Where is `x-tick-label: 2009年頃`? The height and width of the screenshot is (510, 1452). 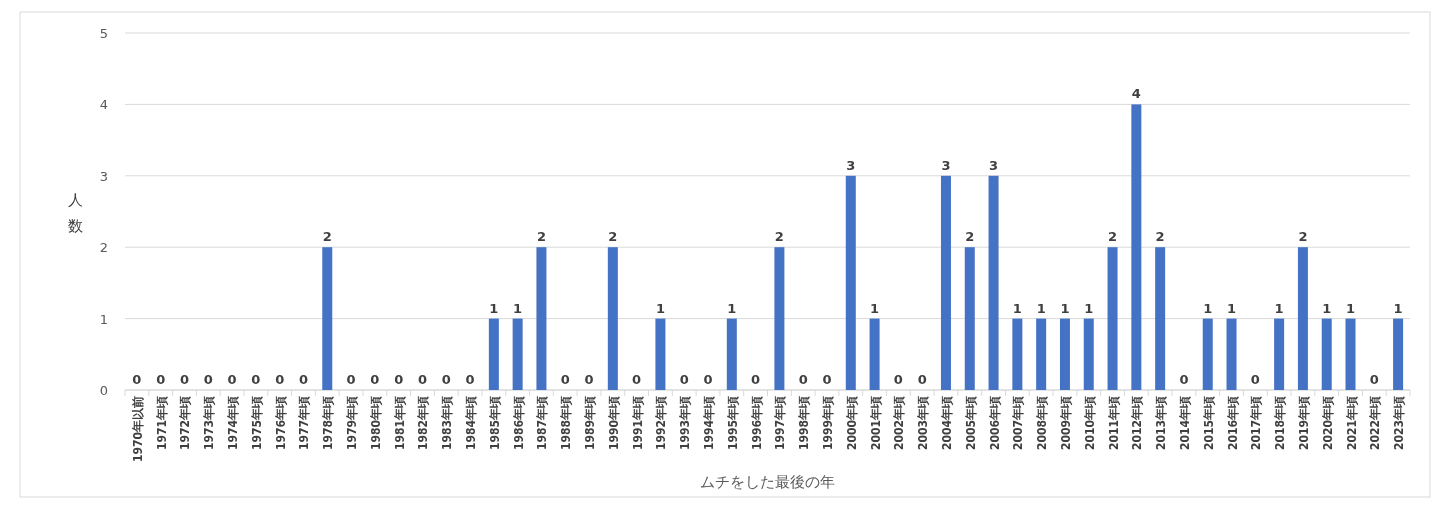
x-tick-label: 2009年頃 is located at coordinates (1065, 423).